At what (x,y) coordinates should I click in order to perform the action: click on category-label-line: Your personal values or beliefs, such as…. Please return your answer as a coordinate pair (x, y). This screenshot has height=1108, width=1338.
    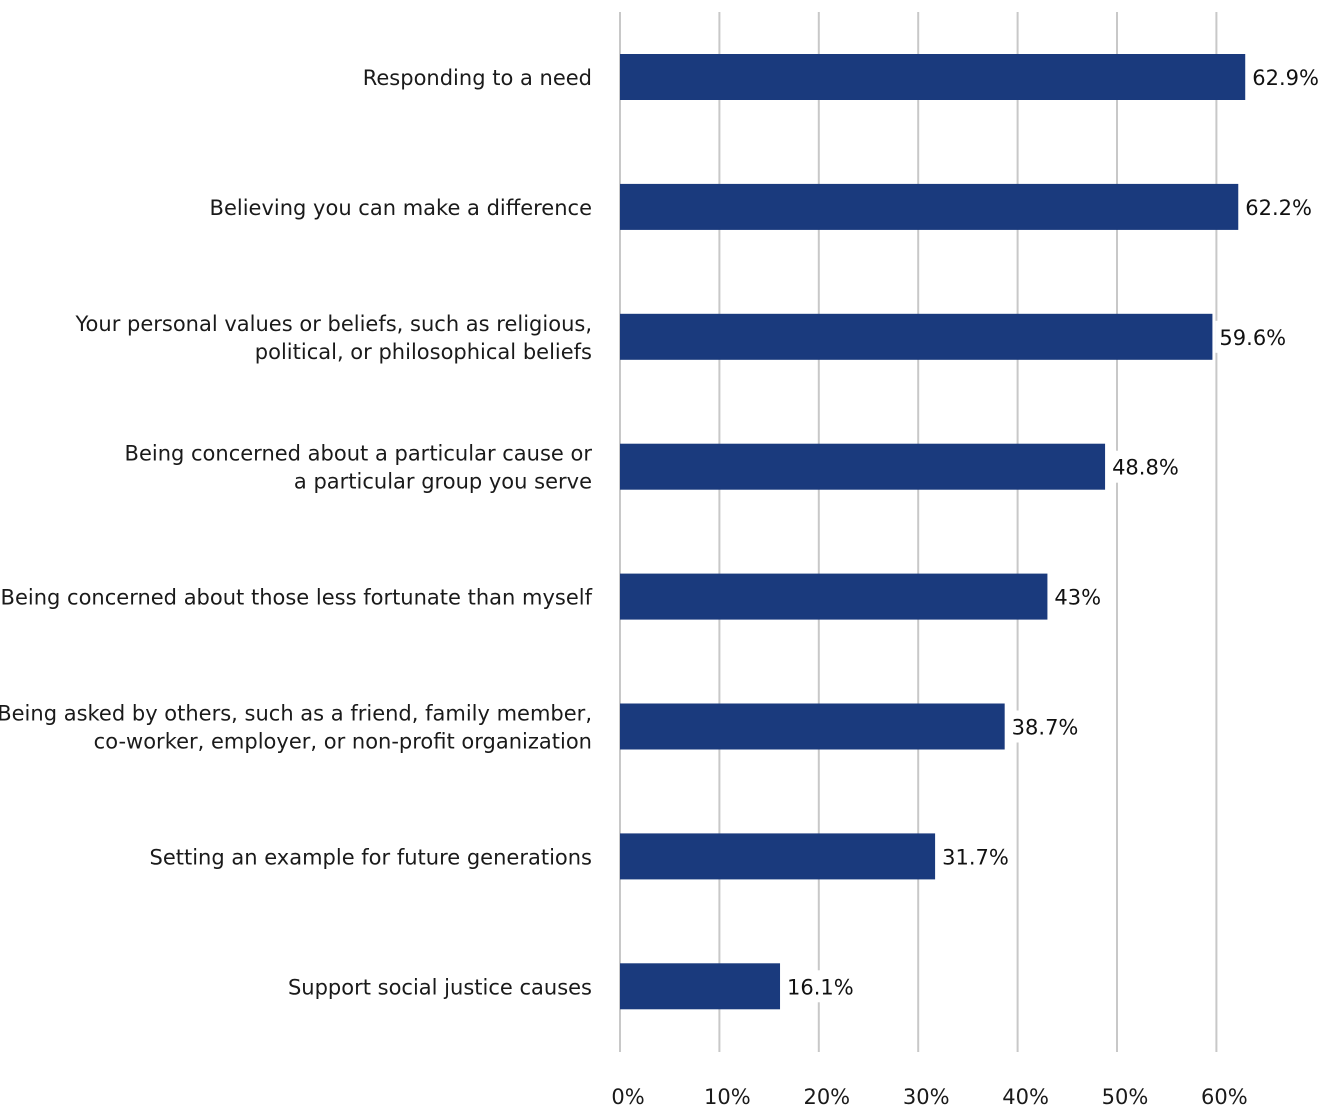
    Looking at the image, I should click on (334, 324).